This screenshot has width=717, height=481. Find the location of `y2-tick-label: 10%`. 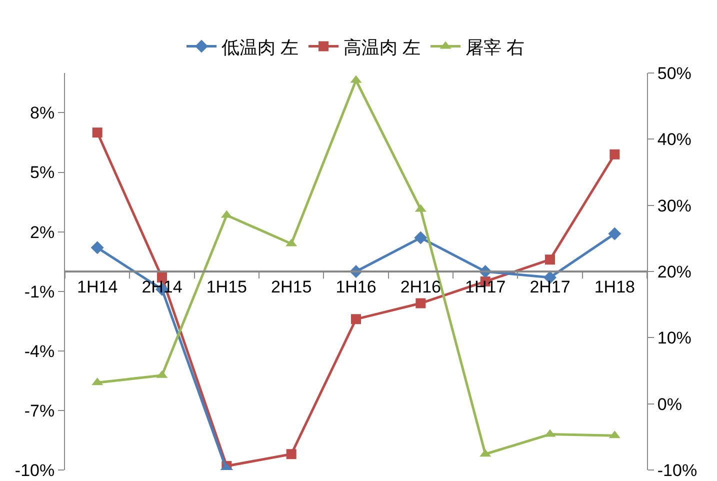

y2-tick-label: 10% is located at coordinates (674, 338).